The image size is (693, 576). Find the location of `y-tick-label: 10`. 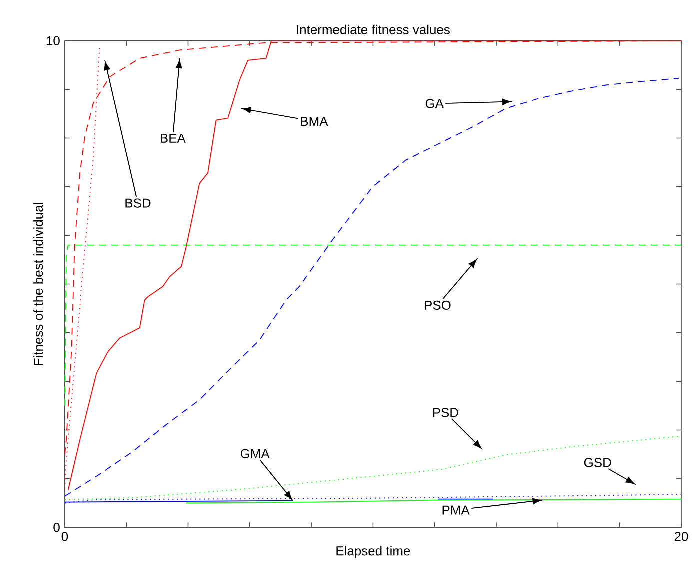

y-tick-label: 10 is located at coordinates (53, 41).